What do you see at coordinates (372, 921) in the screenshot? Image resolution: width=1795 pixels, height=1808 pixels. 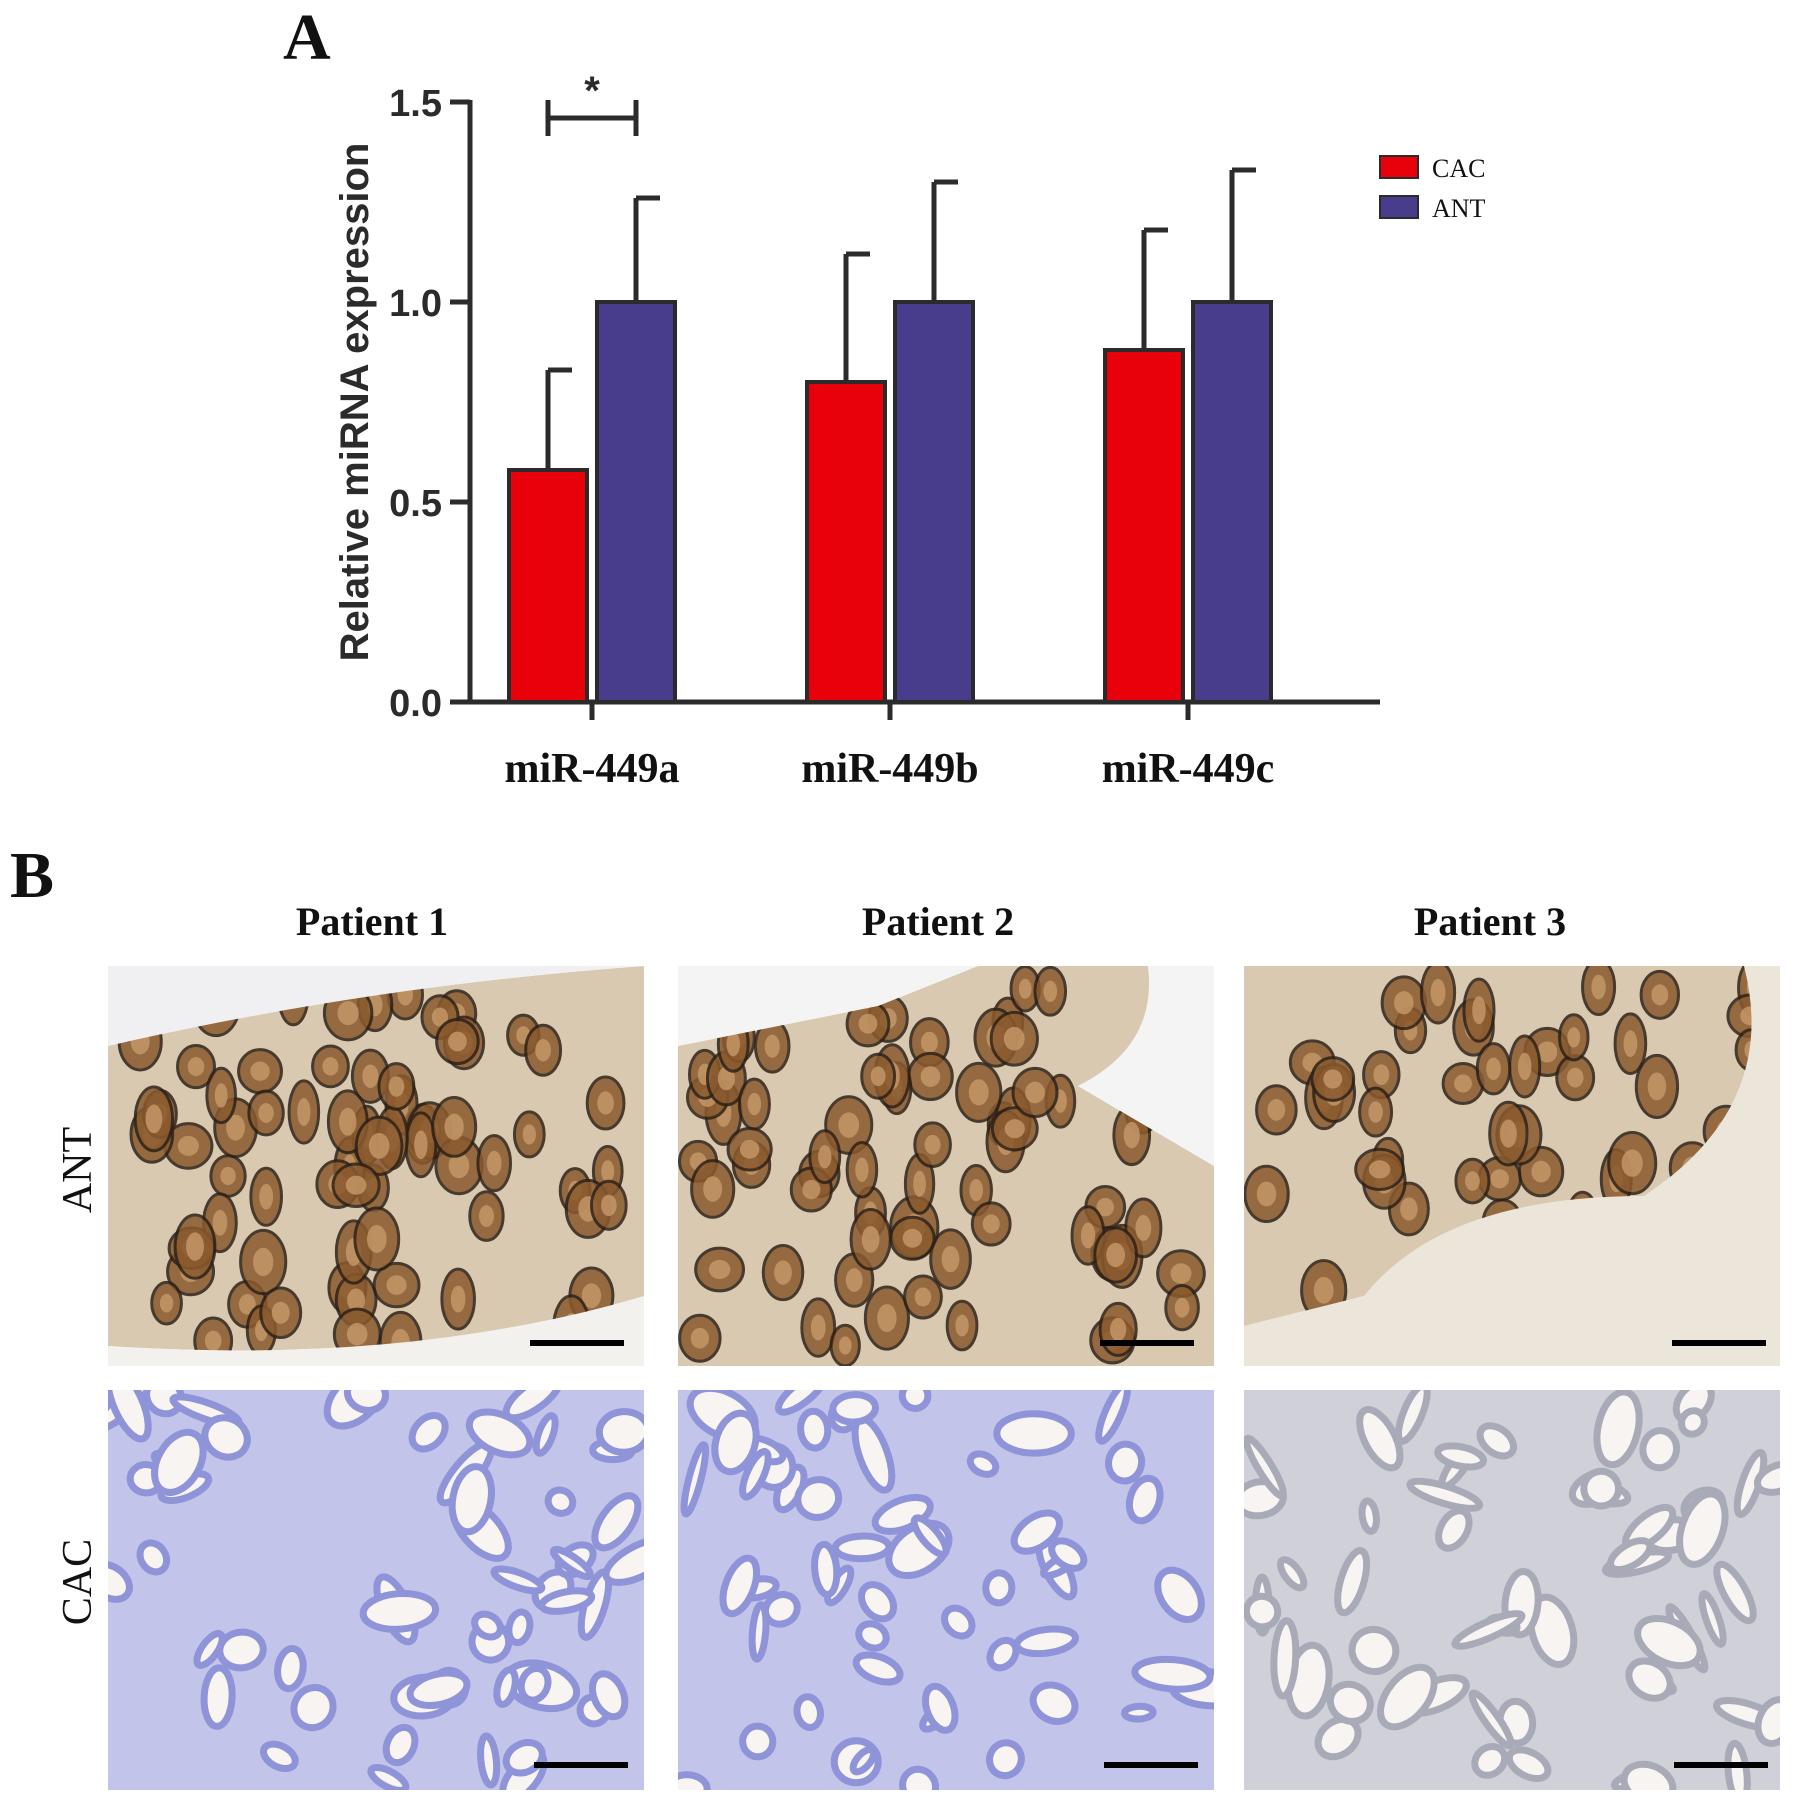 I see `column-title-patient-1: Patient 1` at bounding box center [372, 921].